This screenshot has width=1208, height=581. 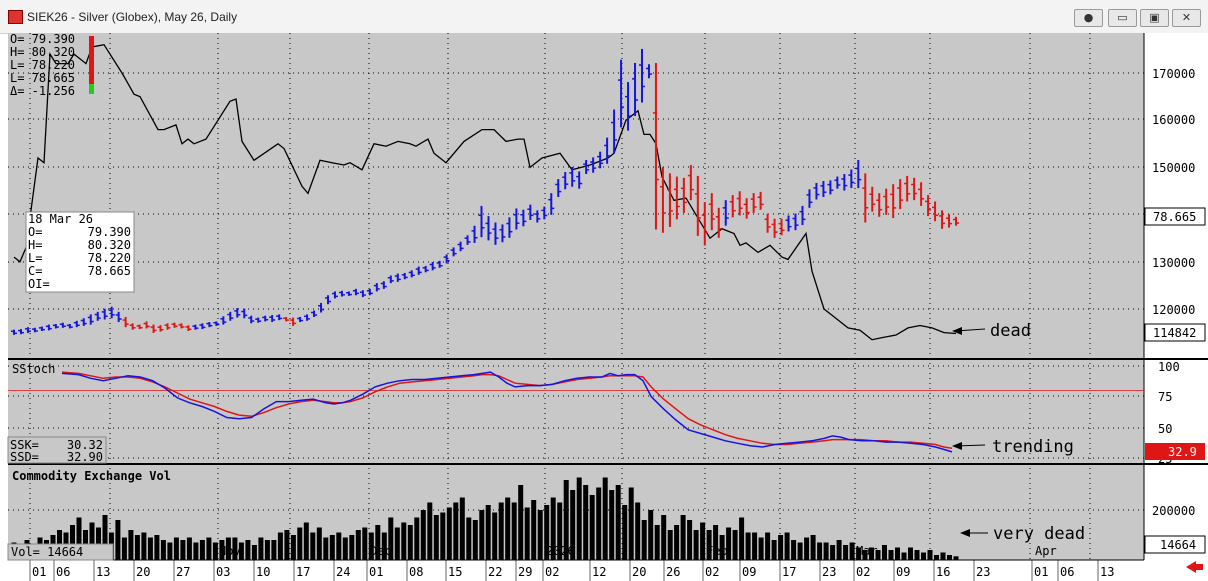 What do you see at coordinates (1088, 18) in the screenshot?
I see `record-button: ●` at bounding box center [1088, 18].